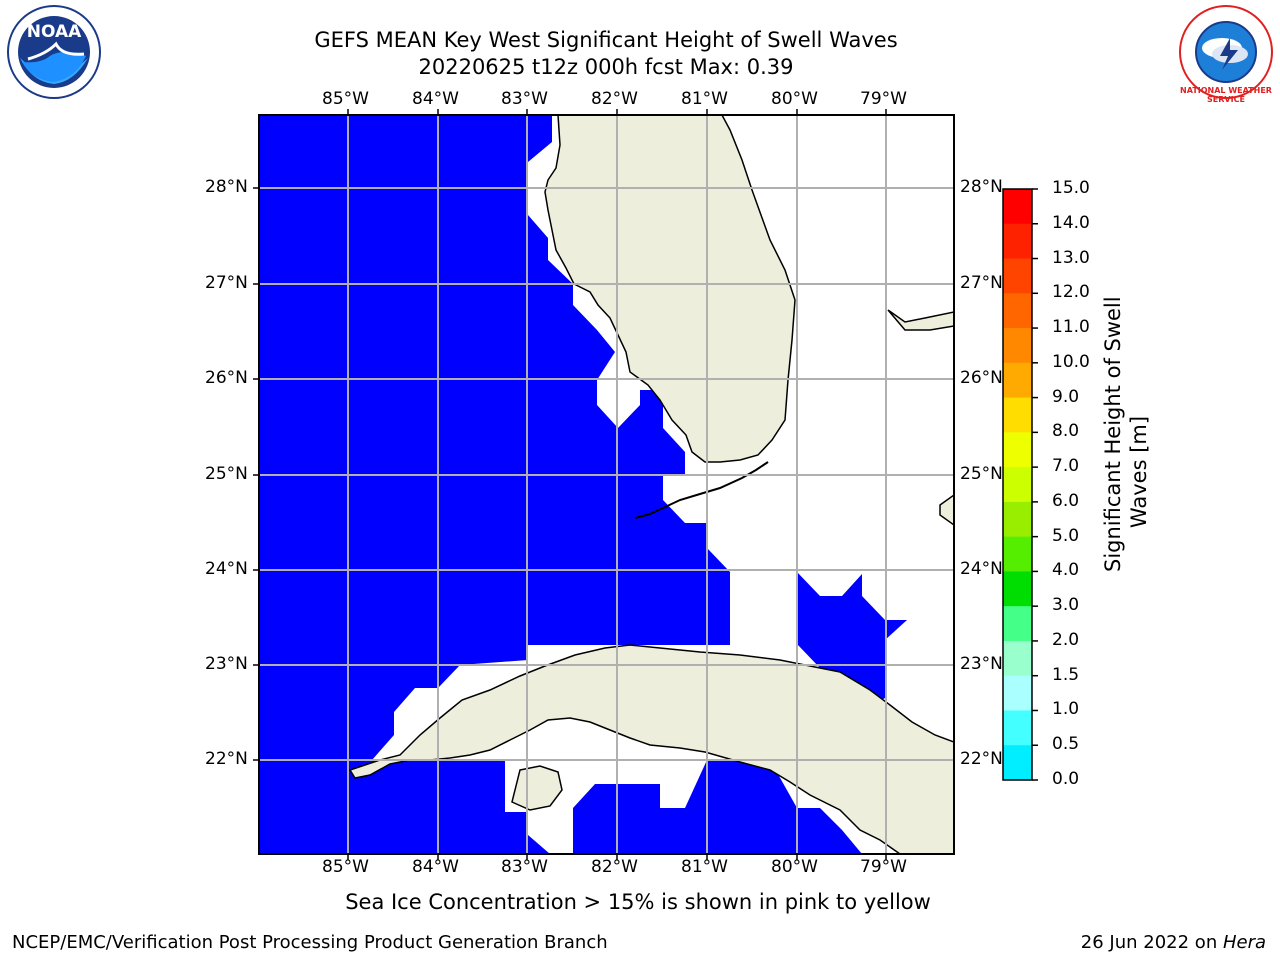 This screenshot has height=960, width=1280. I want to click on colorbar-ticks, so click(1035, 484).